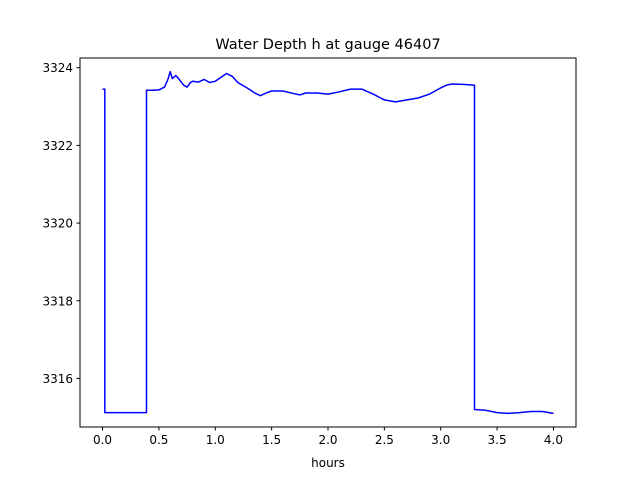 The image size is (640, 480). I want to click on x-tick-label: 3.5, so click(497, 440).